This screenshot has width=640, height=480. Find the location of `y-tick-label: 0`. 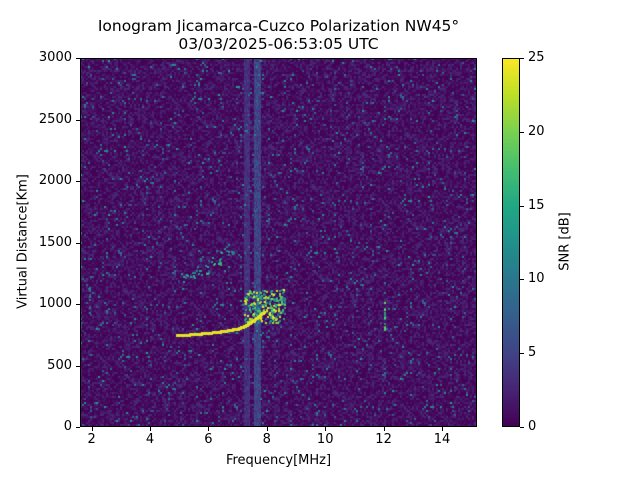

y-tick-label: 0 is located at coordinates (67, 426).